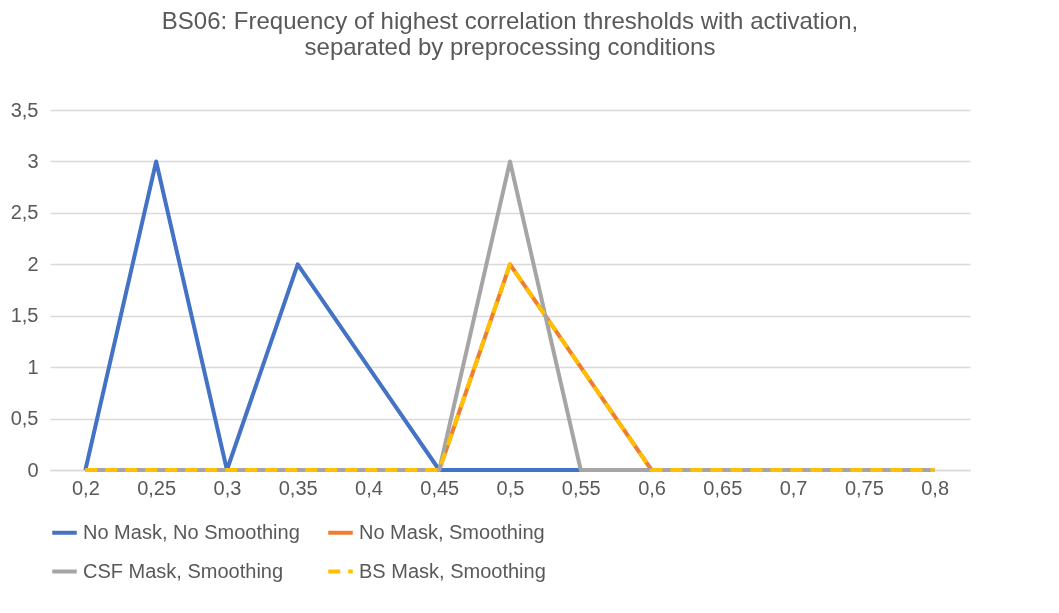 This screenshot has height=613, width=1059. What do you see at coordinates (183, 570) in the screenshot?
I see `legend-label: CSF Mask, Smoothing` at bounding box center [183, 570].